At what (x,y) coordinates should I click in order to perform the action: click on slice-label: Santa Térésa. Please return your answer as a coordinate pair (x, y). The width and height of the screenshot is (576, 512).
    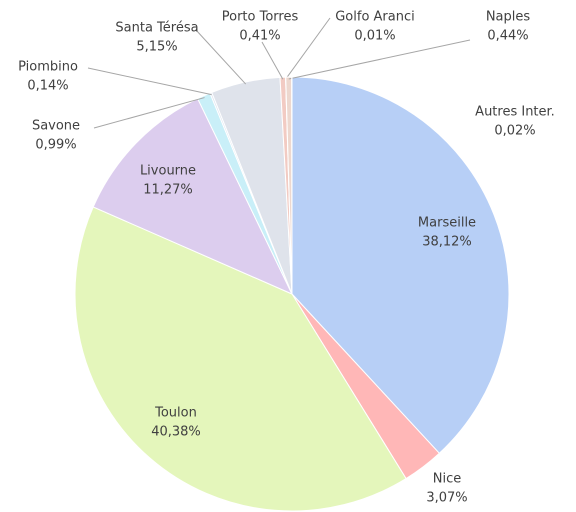
    Looking at the image, I should click on (156, 28).